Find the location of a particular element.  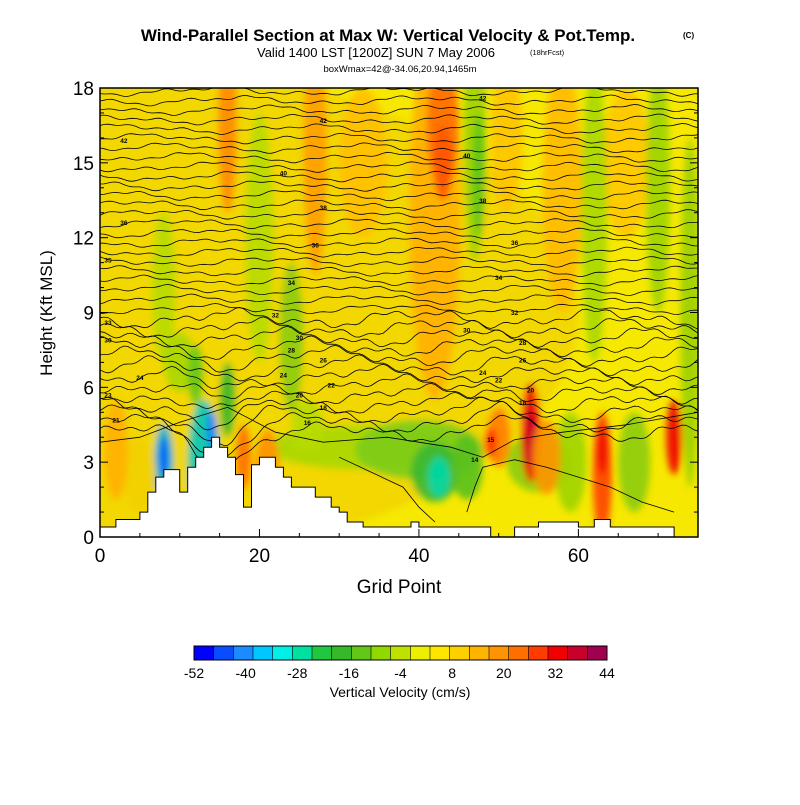

contour-label: 32 is located at coordinates (276, 315).